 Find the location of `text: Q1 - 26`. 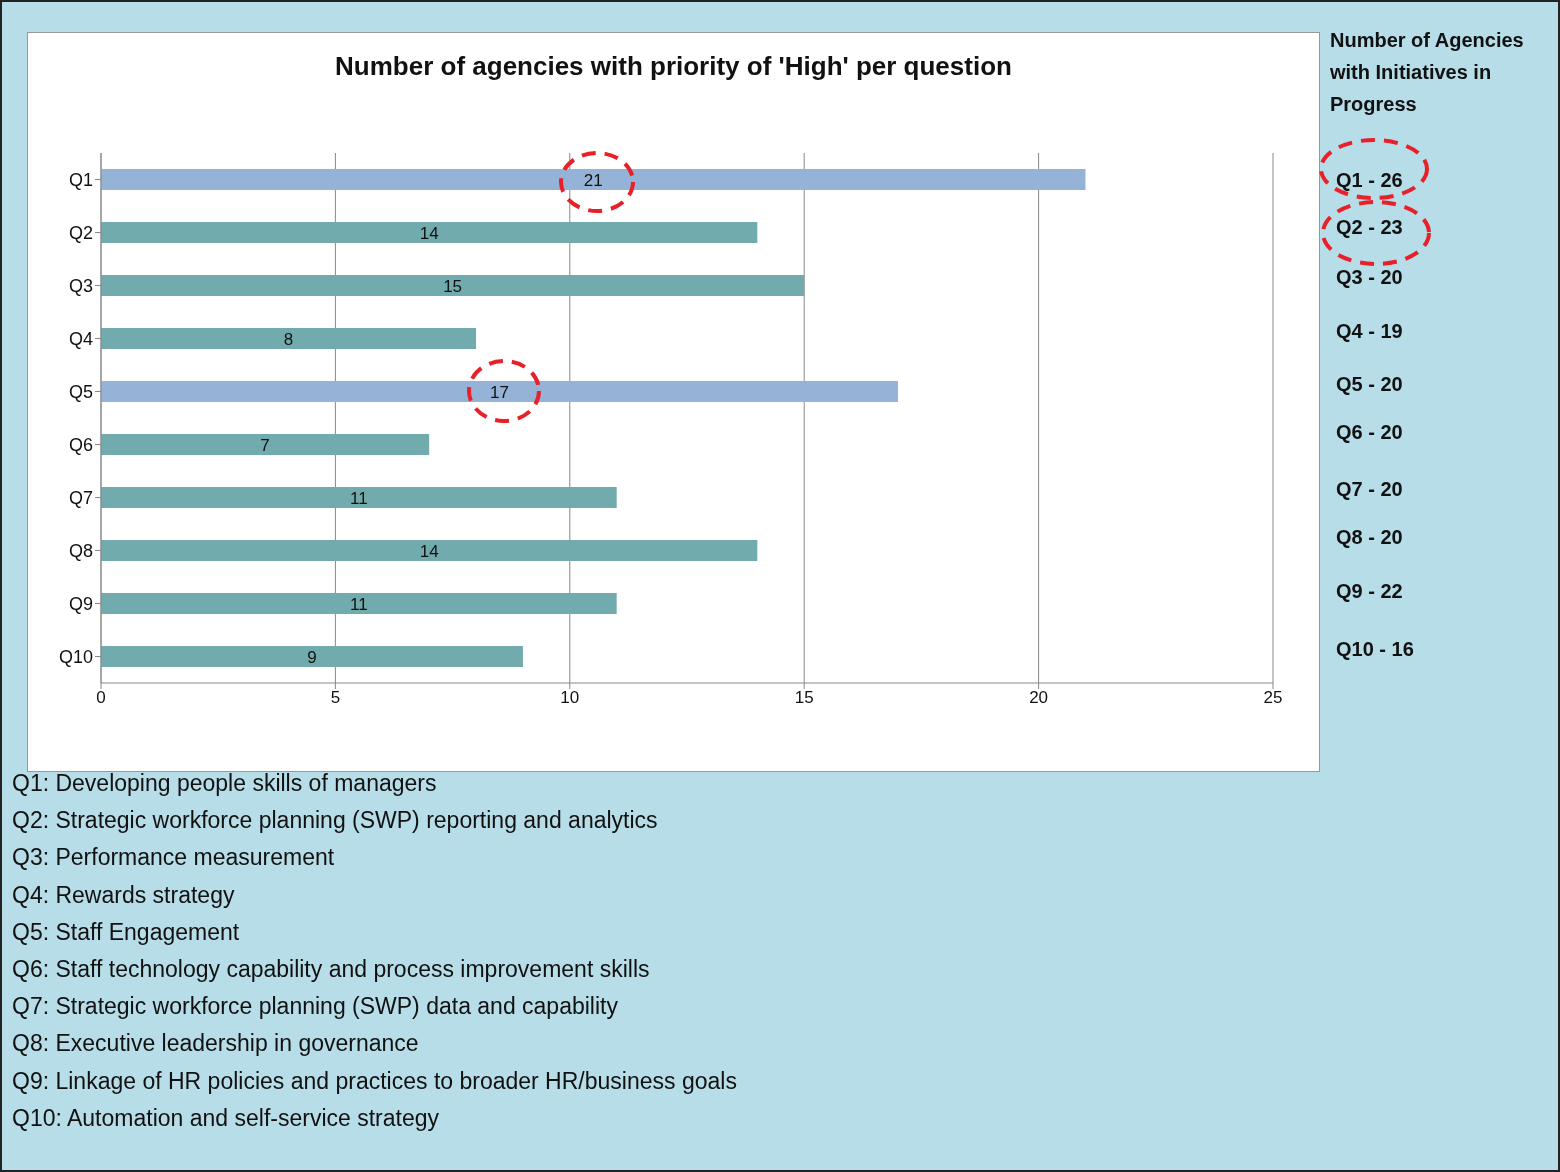

text: Q1 - 26 is located at coordinates (1369, 180).